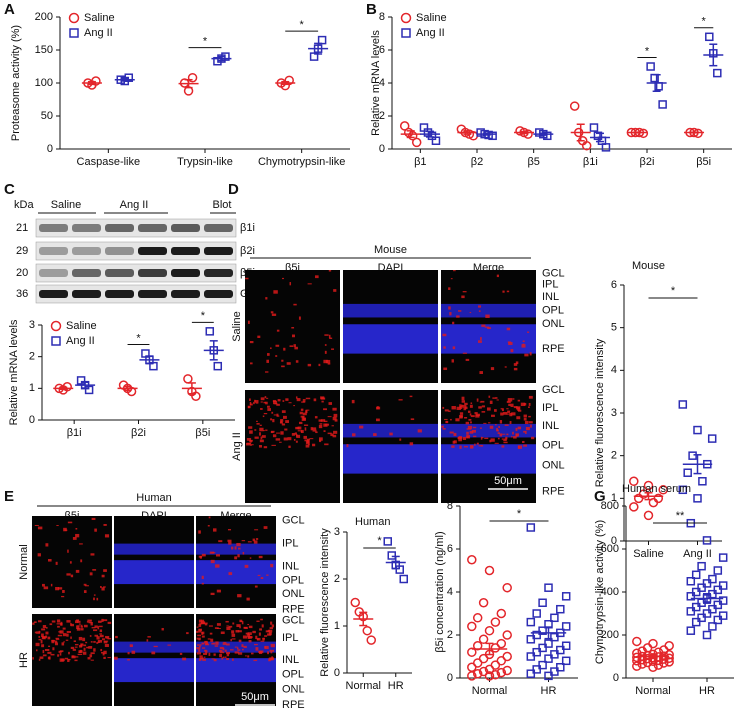  Describe the element at coordinates (652, 691) in the screenshot. I see `x-tick-label: Normal` at that location.